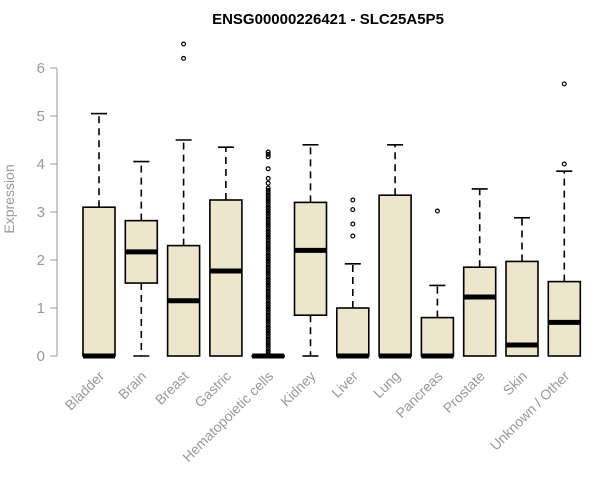  Describe the element at coordinates (41, 68) in the screenshot. I see `y-tick-label: 6` at that location.